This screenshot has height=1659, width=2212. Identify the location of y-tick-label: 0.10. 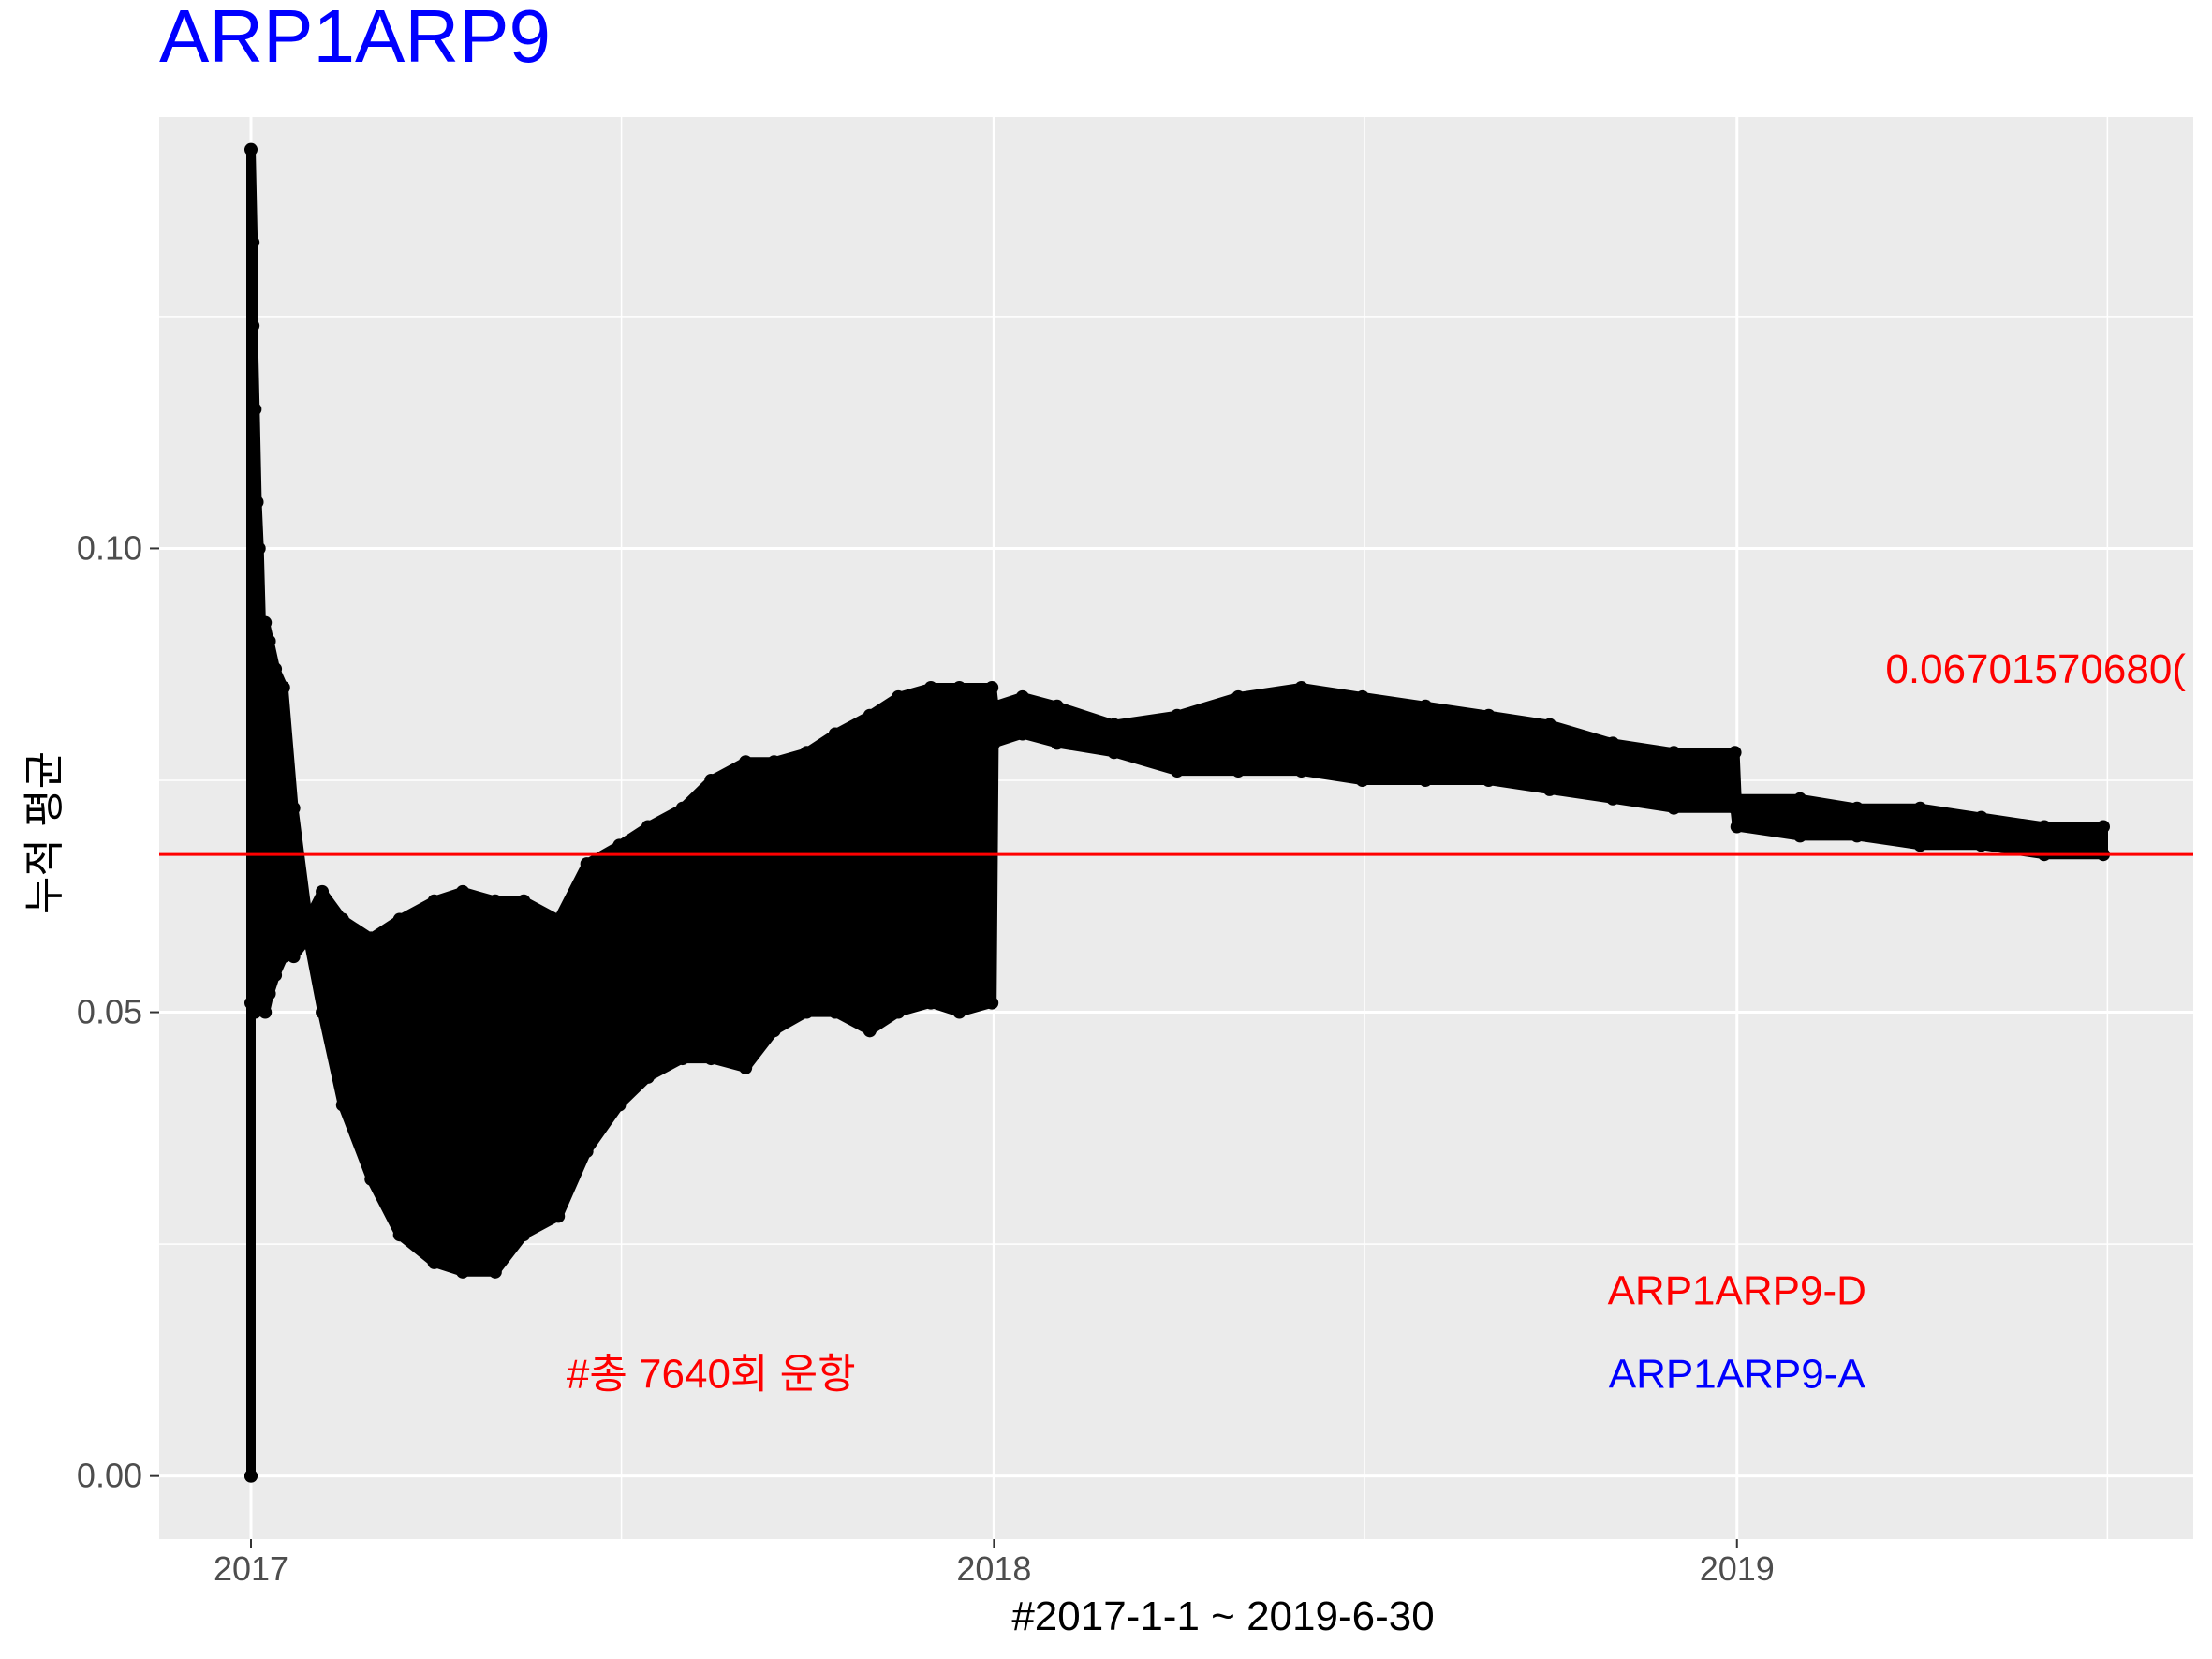
(109, 548).